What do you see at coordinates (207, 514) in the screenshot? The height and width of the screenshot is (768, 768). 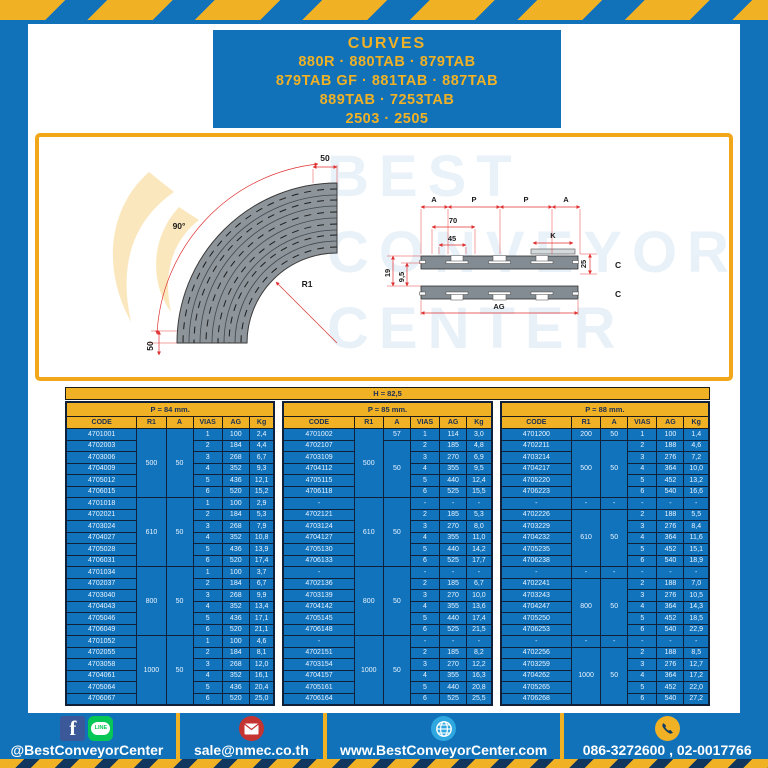 I see `vias-cell: 2` at bounding box center [207, 514].